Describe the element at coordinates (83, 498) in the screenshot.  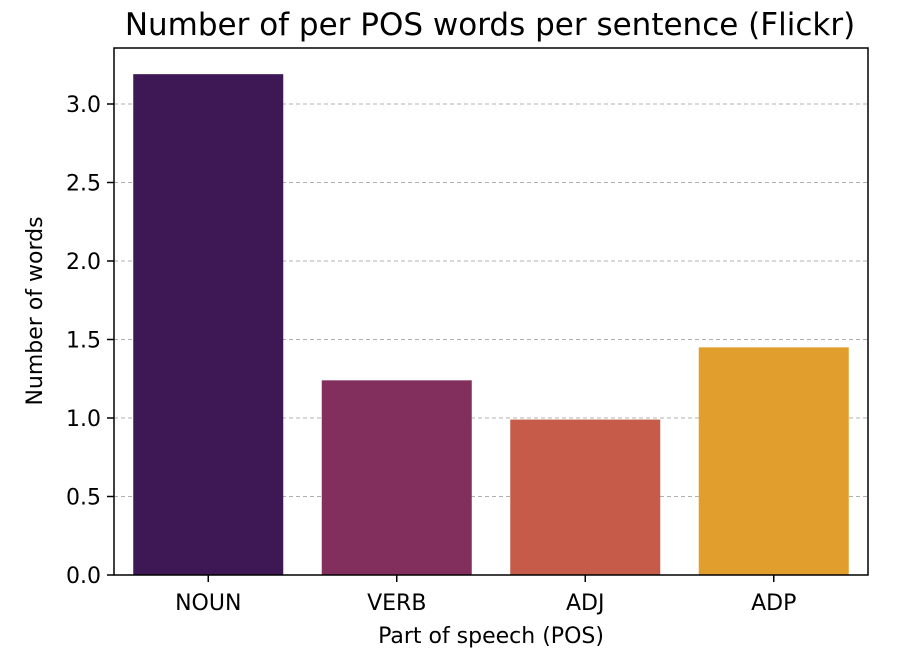
I see `y-tick-label: 0.5` at that location.